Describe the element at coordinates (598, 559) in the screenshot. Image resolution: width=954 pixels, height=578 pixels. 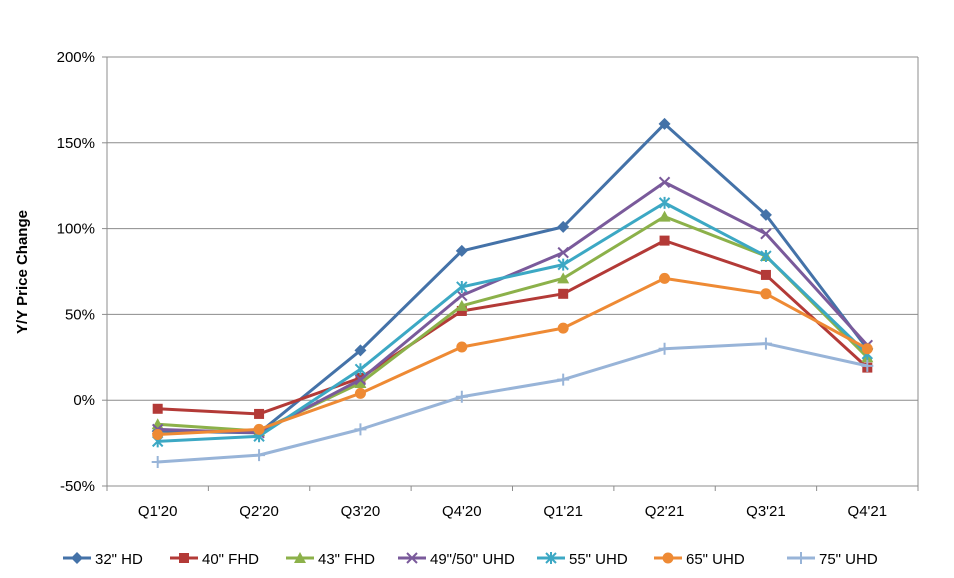
I see `legend-label: 55" UHD` at that location.